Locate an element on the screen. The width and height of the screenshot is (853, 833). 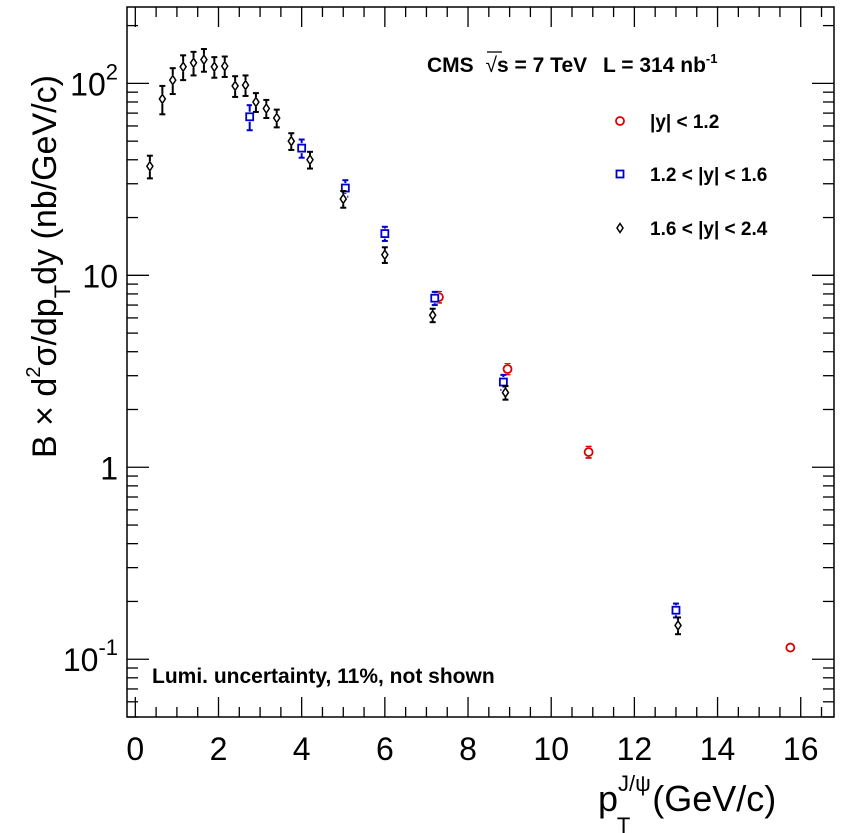
legend-item-3: 1.6 < |y| < 2.4 is located at coordinates (692, 229).